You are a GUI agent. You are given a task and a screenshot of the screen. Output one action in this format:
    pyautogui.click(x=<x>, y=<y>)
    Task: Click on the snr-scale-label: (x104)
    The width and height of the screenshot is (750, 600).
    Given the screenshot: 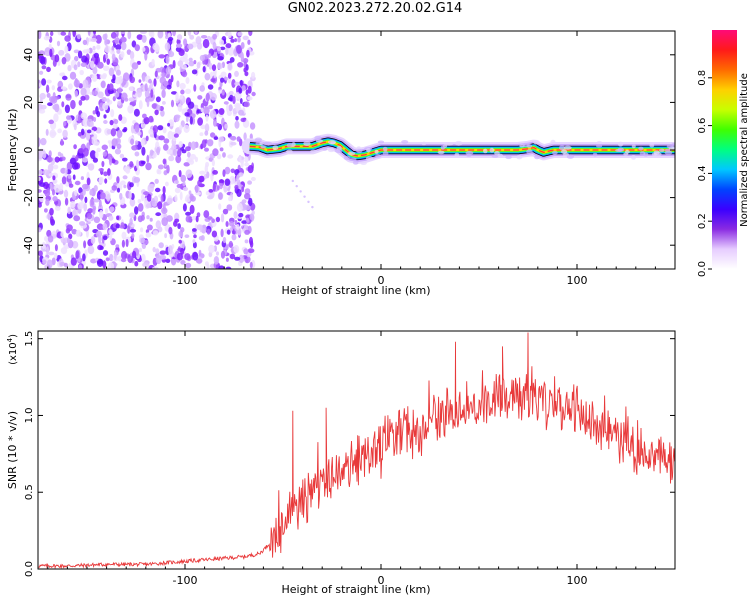 What is the action you would take?
    pyautogui.click(x=12, y=349)
    